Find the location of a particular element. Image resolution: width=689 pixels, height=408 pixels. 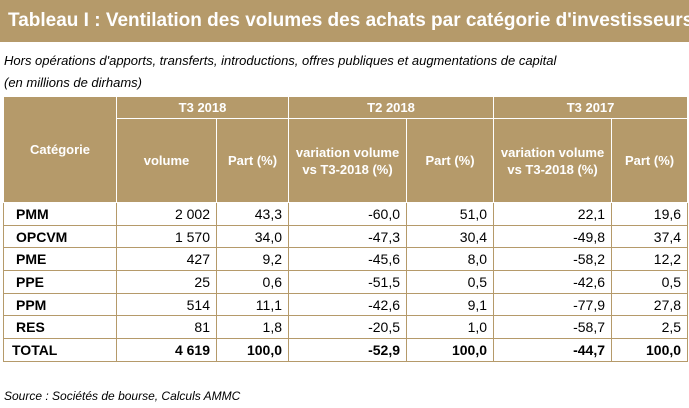

table-cell: -60,0 is located at coordinates (348, 214).